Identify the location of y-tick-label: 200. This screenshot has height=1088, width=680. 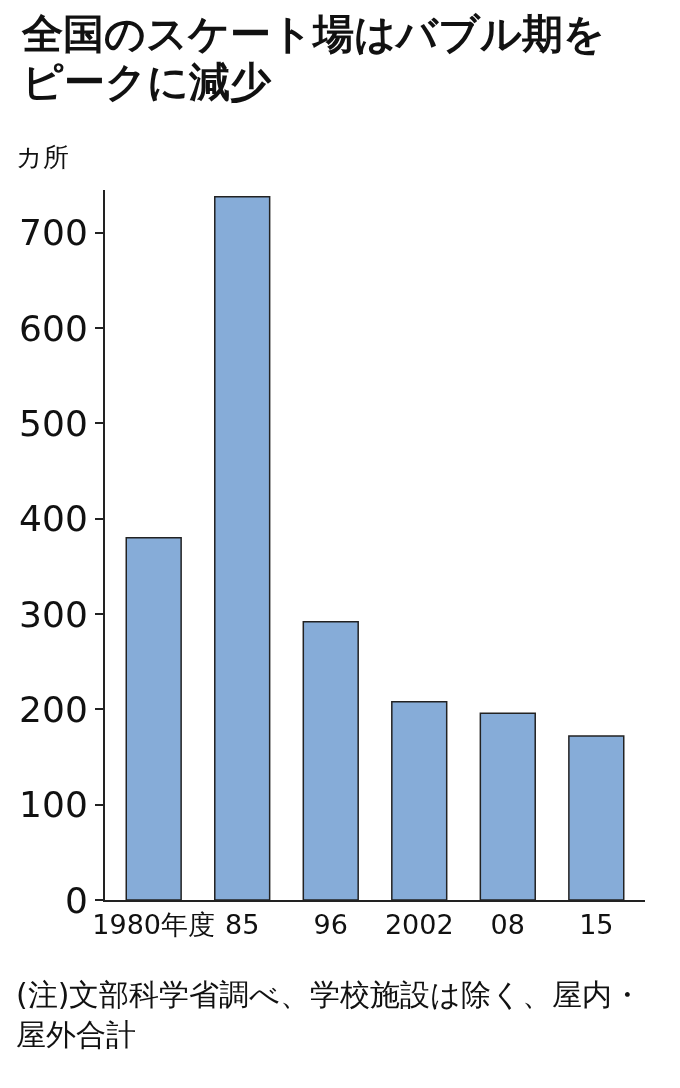
(53, 709).